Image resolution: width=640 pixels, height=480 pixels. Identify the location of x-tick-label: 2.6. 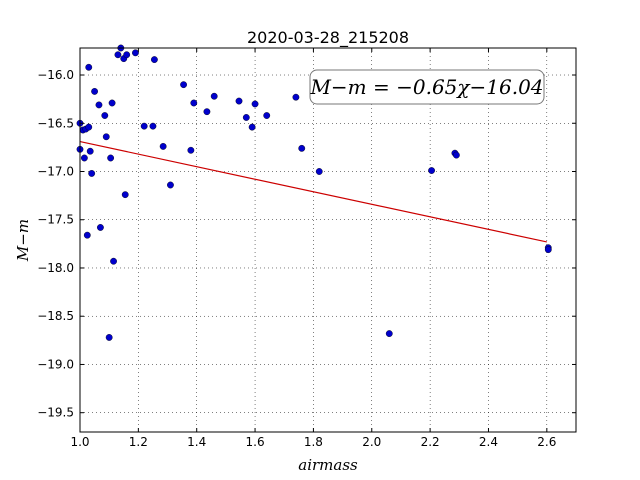
(546, 442).